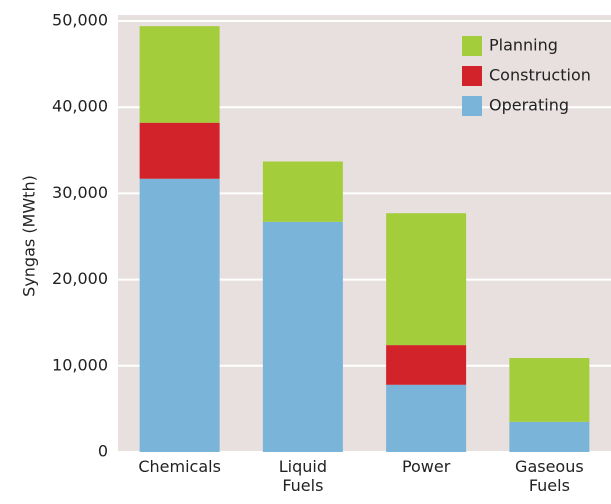 This screenshot has width=611, height=504. I want to click on x-tick-label: Gaseous Fuels, so click(549, 476).